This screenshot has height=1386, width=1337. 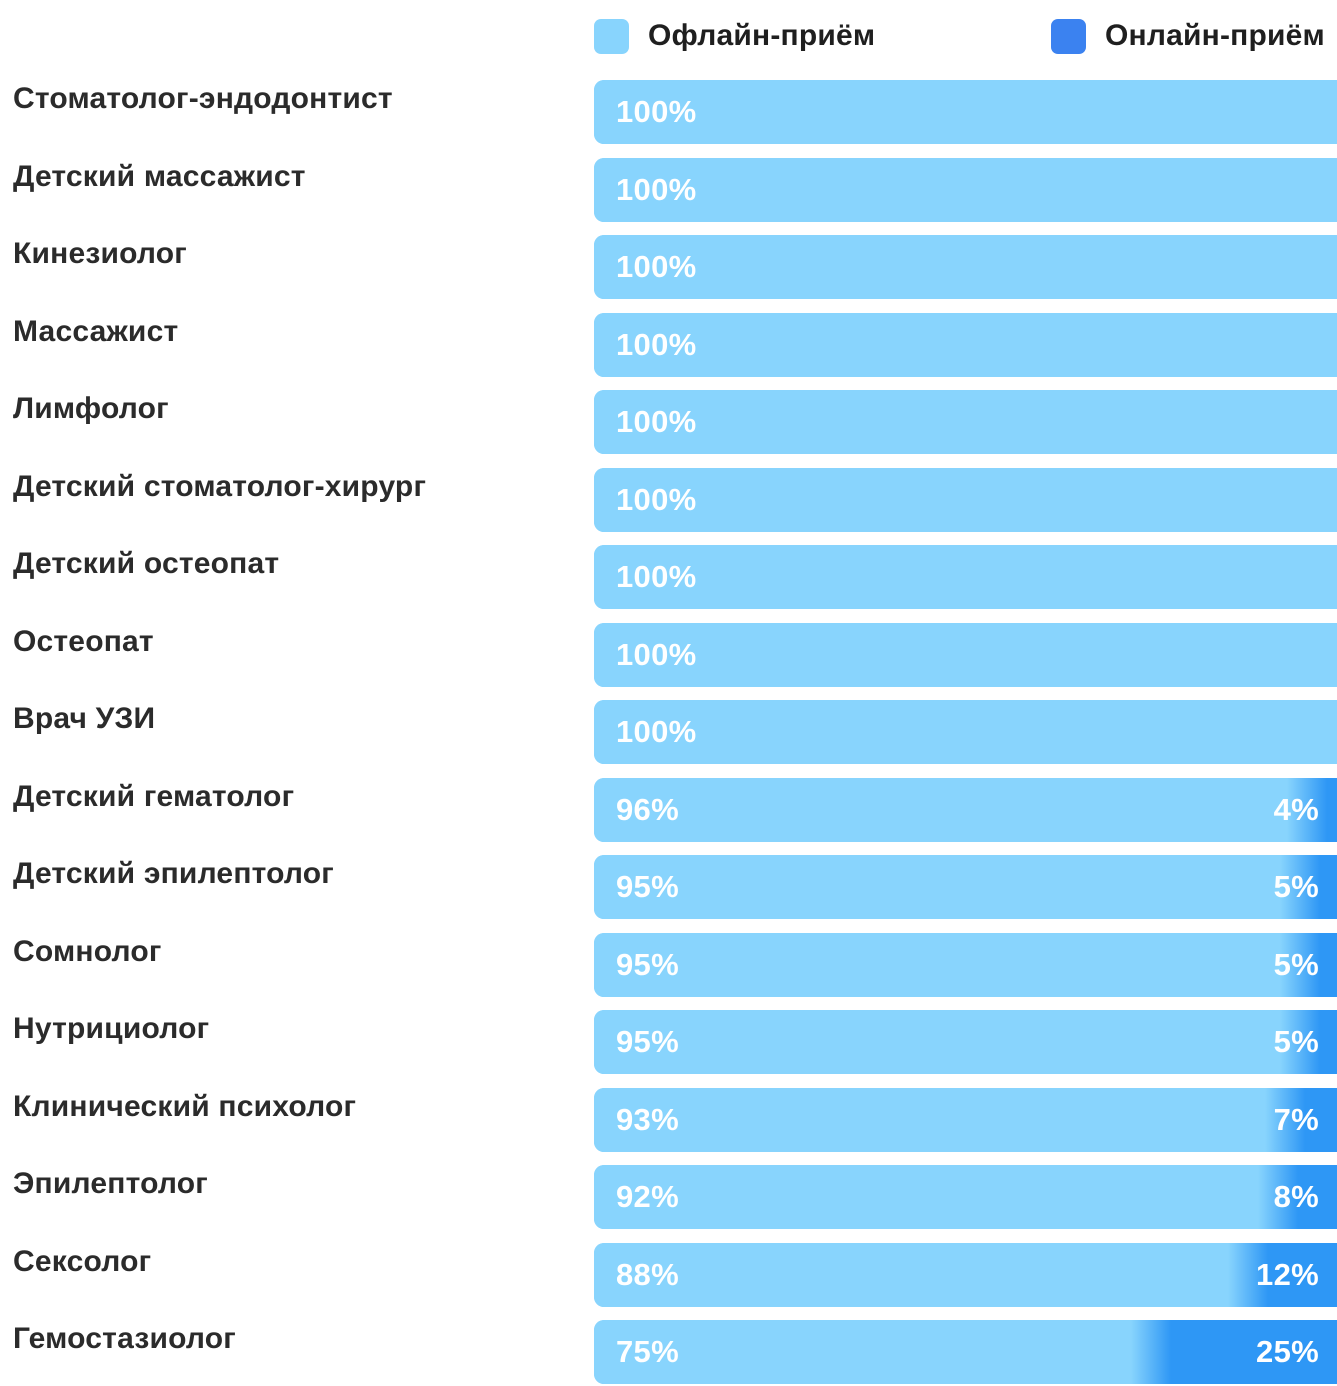 I want to click on bar-row: Массажист 100%, so click(x=668, y=345).